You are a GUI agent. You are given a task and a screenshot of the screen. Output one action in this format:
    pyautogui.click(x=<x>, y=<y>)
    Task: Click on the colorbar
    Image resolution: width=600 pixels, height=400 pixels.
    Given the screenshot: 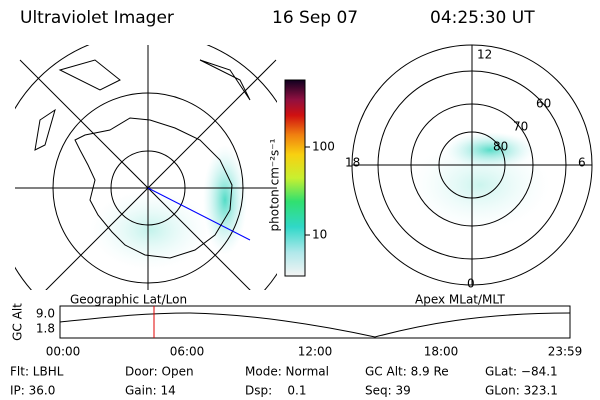 What is the action you would take?
    pyautogui.click(x=295, y=178)
    